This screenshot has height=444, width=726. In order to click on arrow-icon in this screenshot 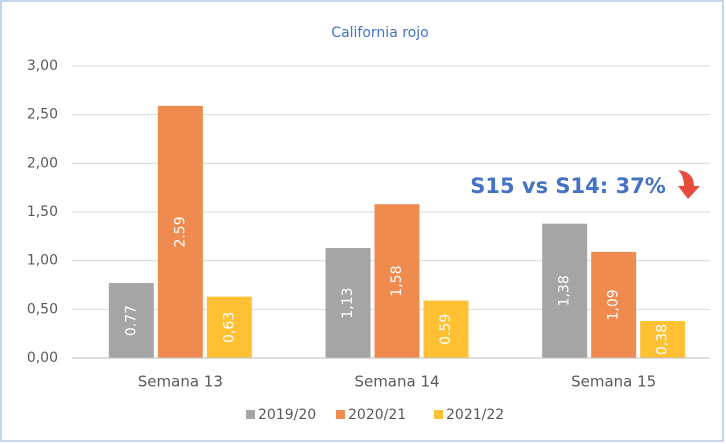, I will do `click(689, 184)`.